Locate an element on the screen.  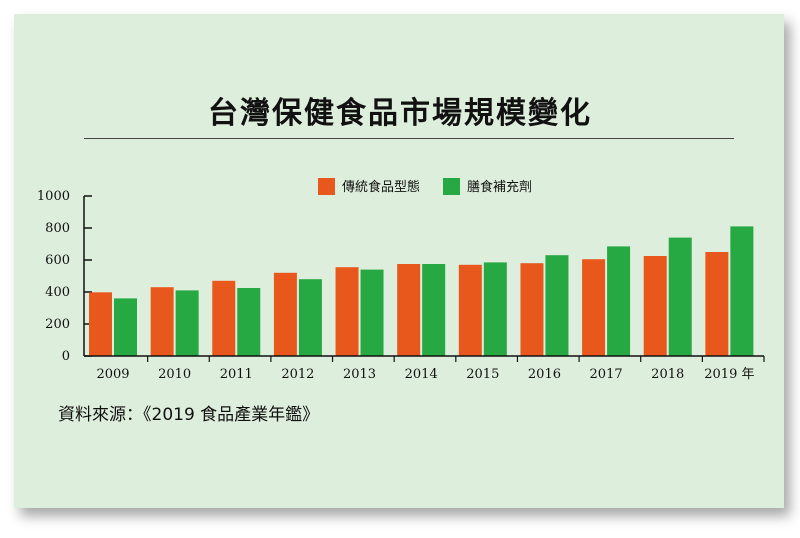
x-tick-label: 2009 is located at coordinates (112, 374).